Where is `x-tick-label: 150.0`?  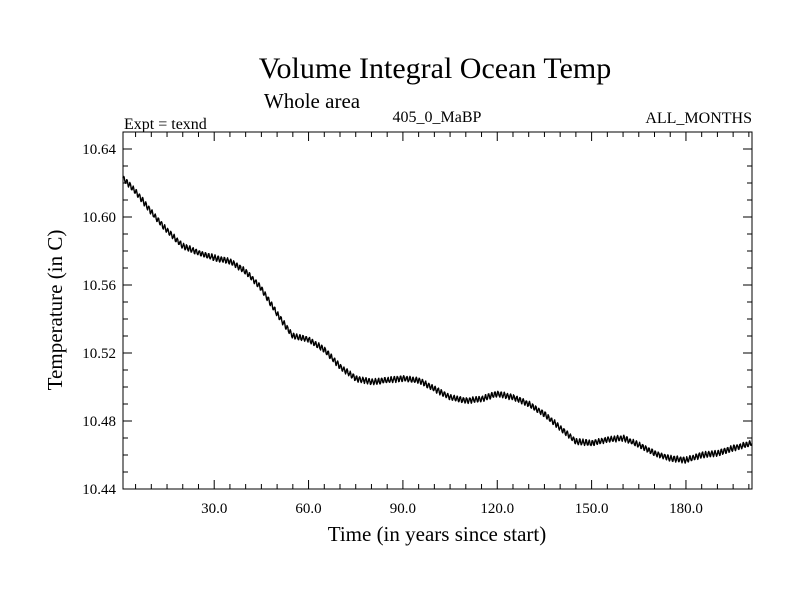
x-tick-label: 150.0 is located at coordinates (592, 509).